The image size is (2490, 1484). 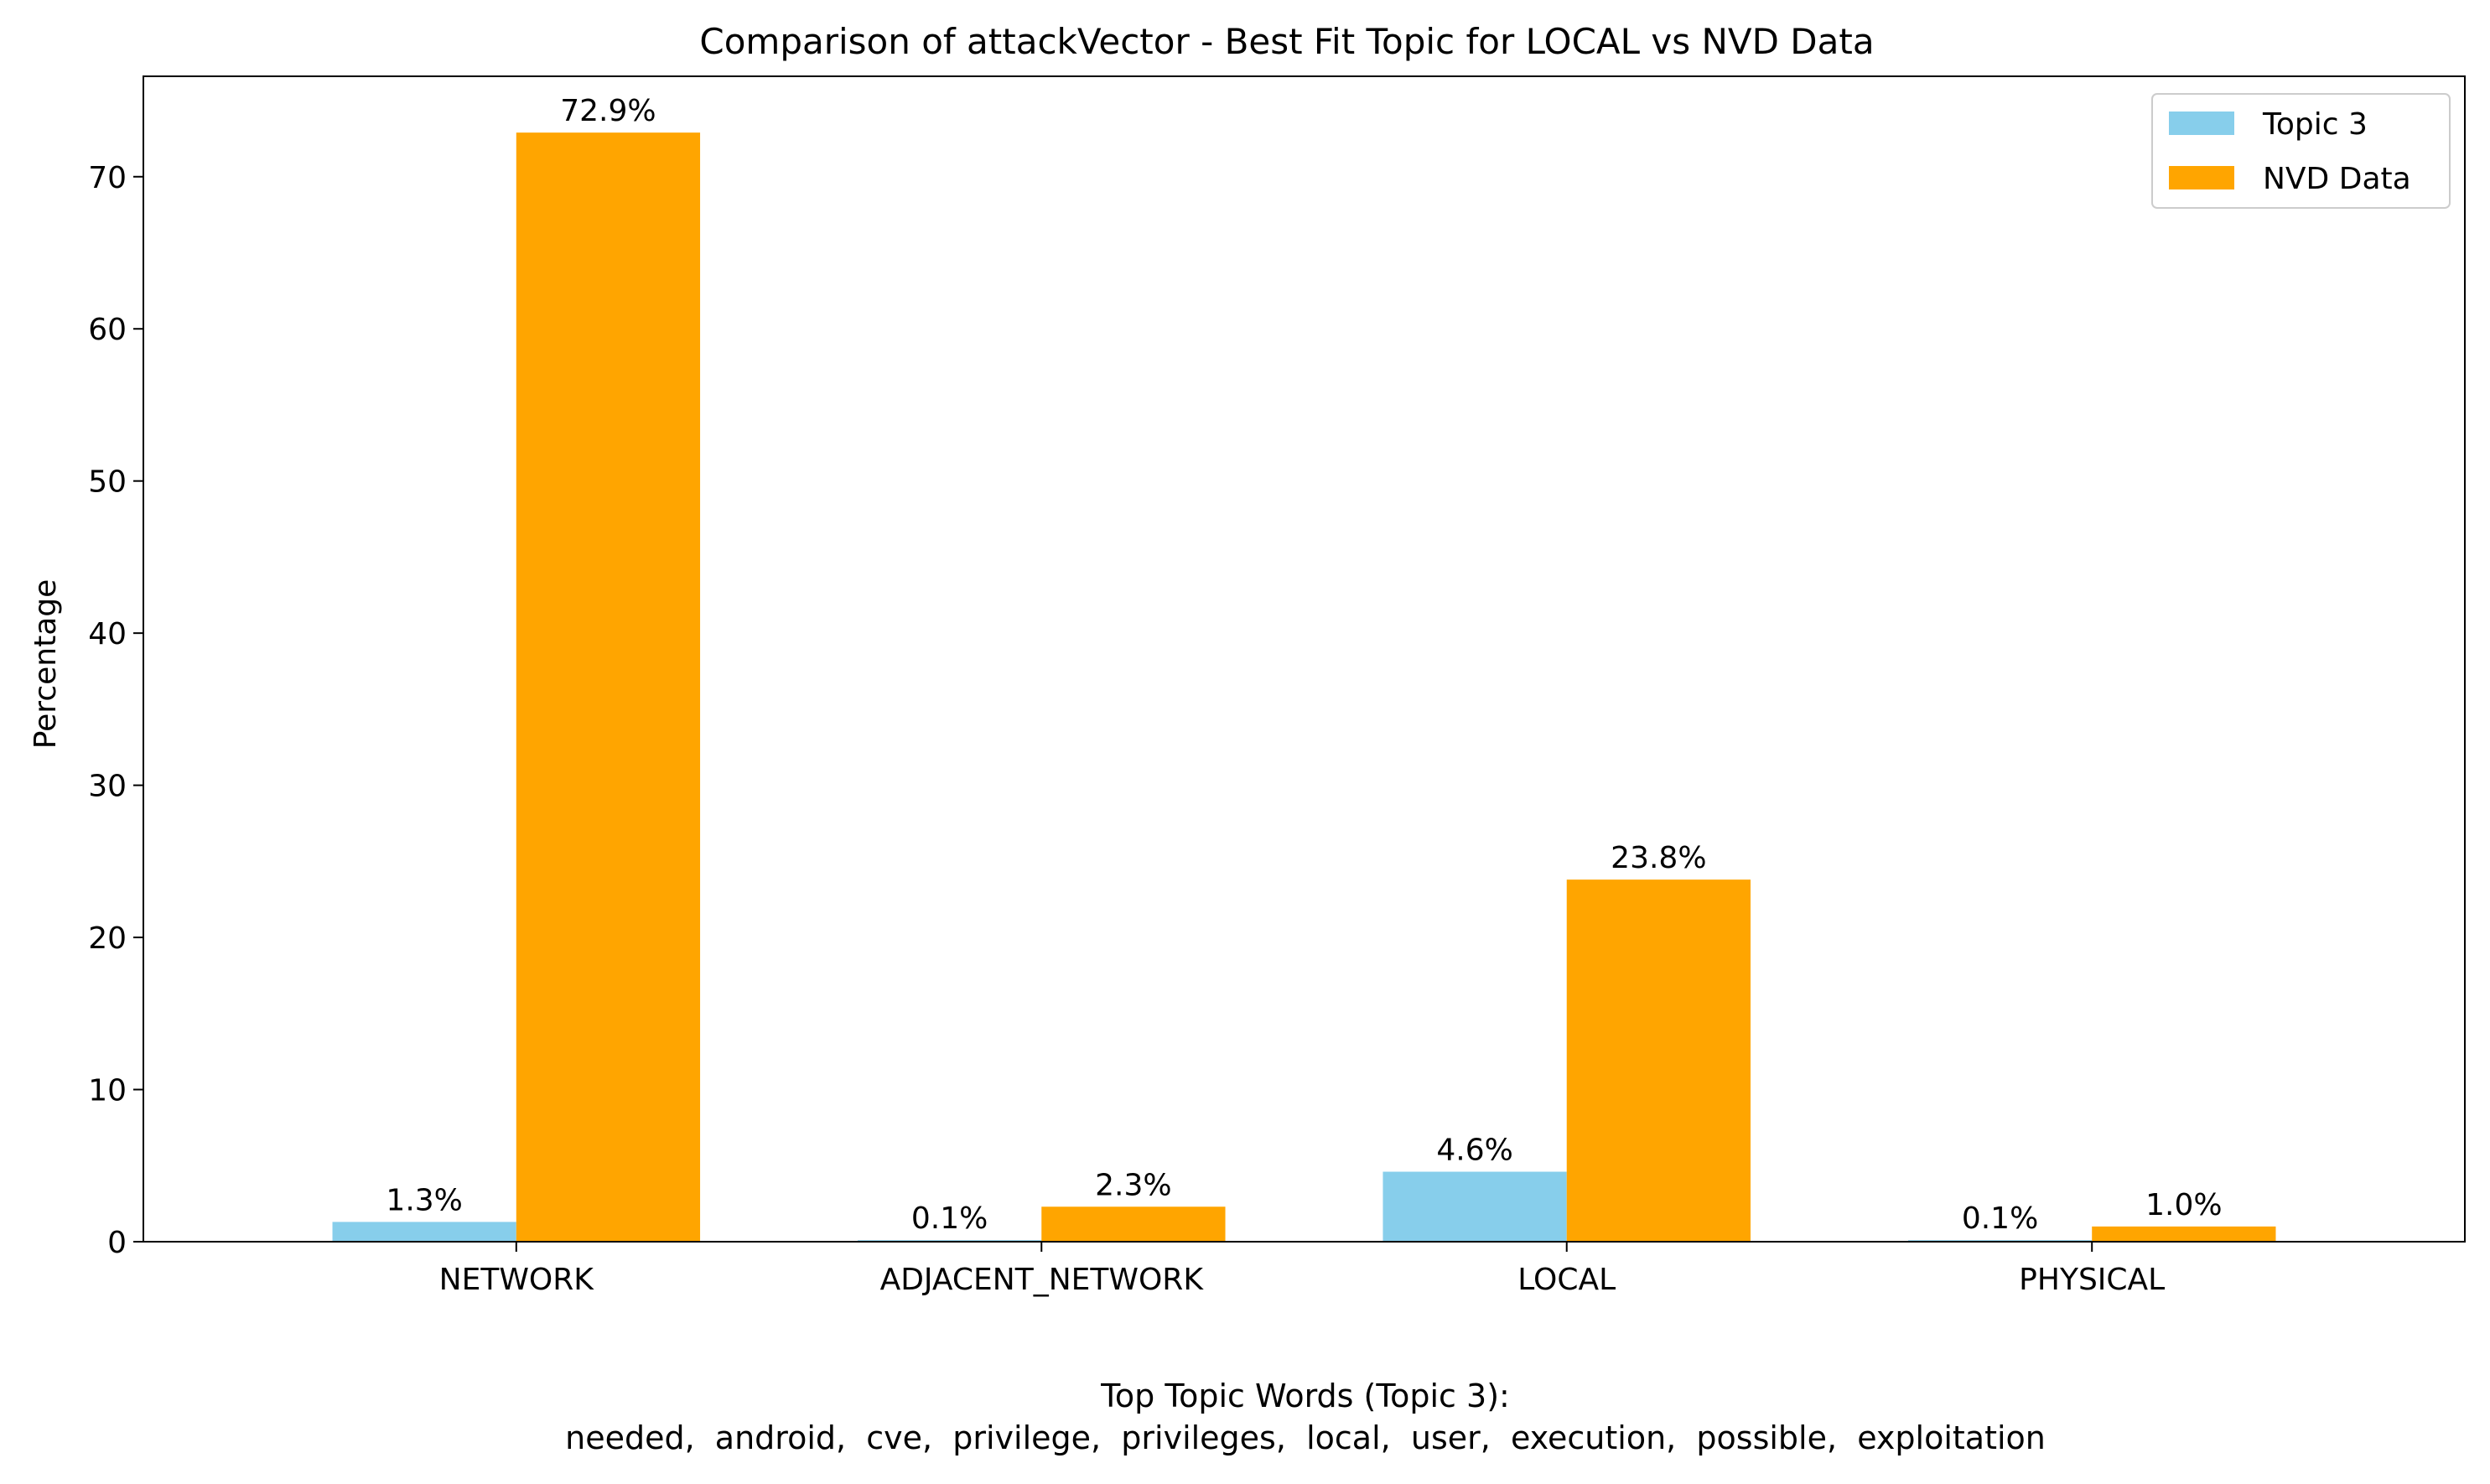 What do you see at coordinates (107, 787) in the screenshot?
I see `y-tick-label: 30` at bounding box center [107, 787].